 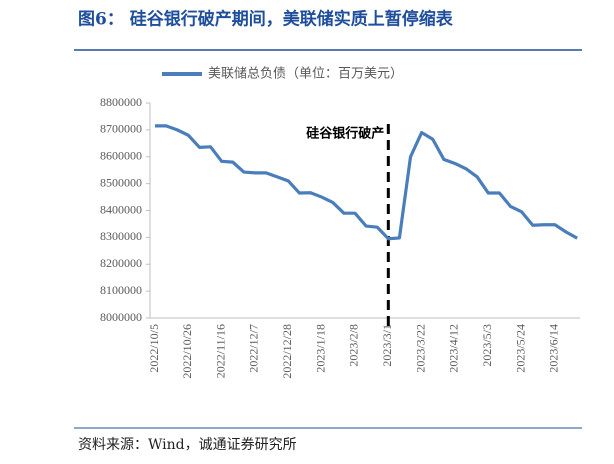 I want to click on annotation-text: 硅谷银行破产, so click(x=345, y=134).